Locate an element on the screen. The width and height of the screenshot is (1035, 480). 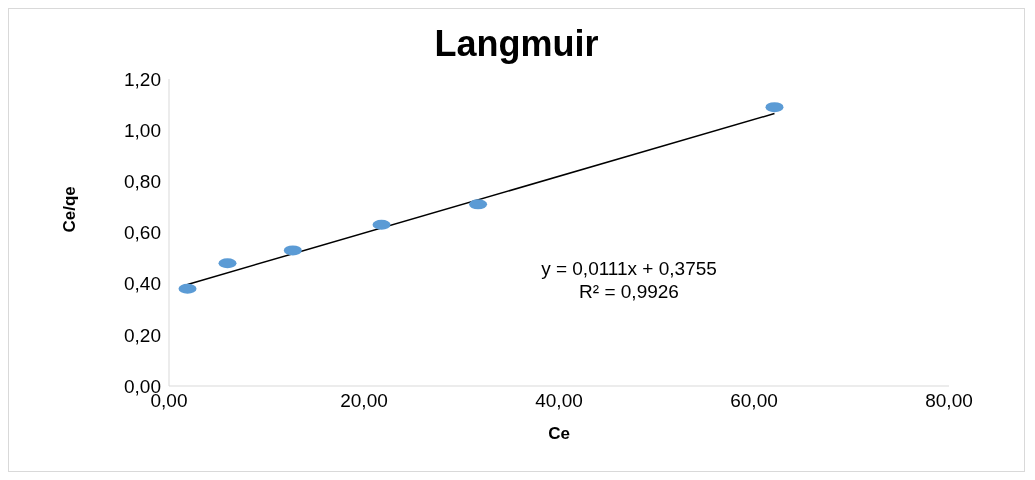
y-tick-label: 0,20 is located at coordinates (142, 335).